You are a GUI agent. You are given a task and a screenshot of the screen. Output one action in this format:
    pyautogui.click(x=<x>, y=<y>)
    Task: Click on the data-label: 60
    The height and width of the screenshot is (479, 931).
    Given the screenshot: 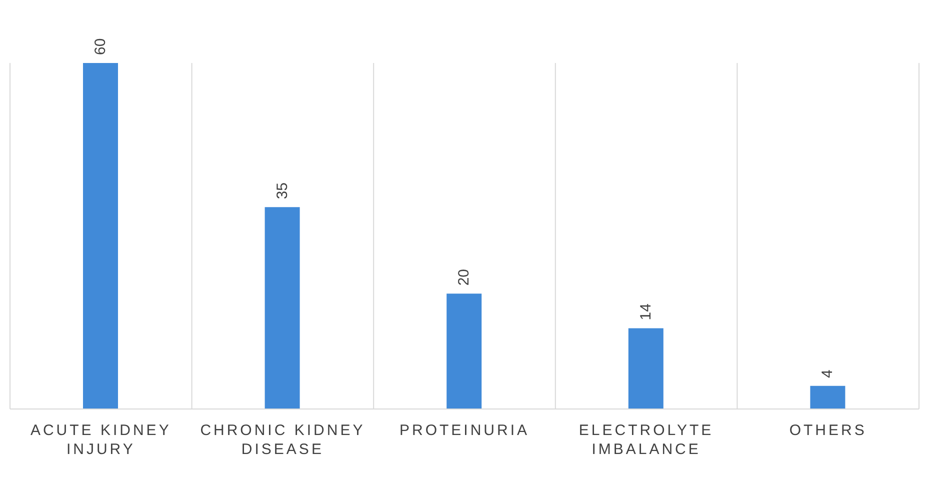 What is the action you would take?
    pyautogui.click(x=100, y=46)
    